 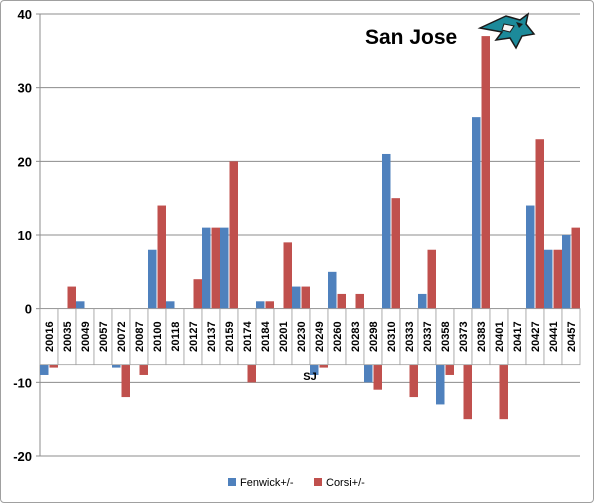 What do you see at coordinates (356, 336) in the screenshot?
I see `category-label: 20283` at bounding box center [356, 336].